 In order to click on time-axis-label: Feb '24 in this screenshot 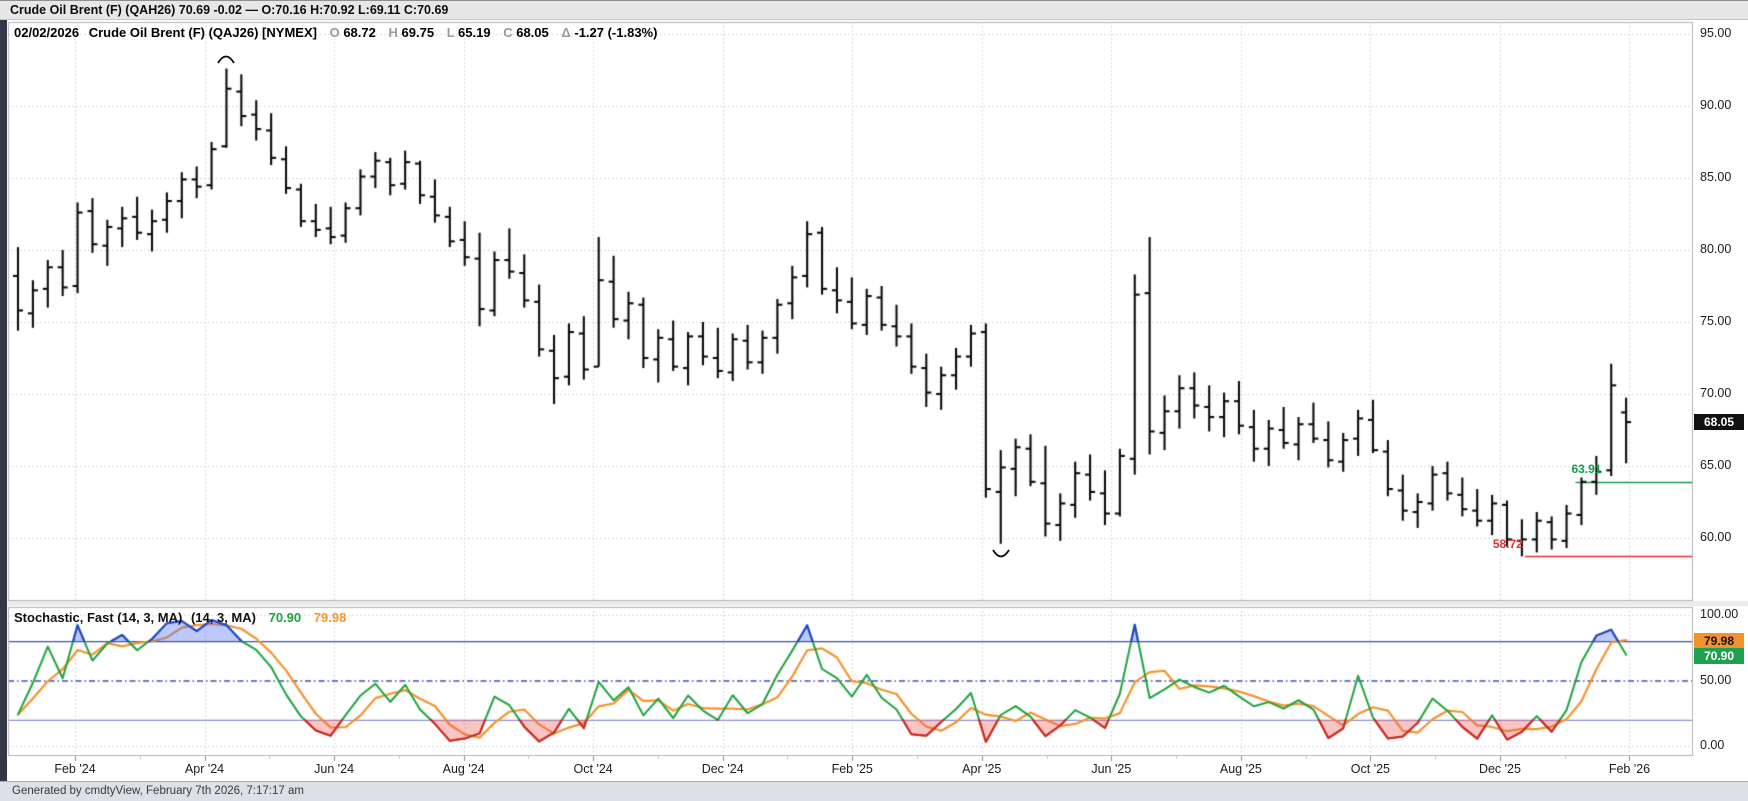, I will do `click(75, 769)`.